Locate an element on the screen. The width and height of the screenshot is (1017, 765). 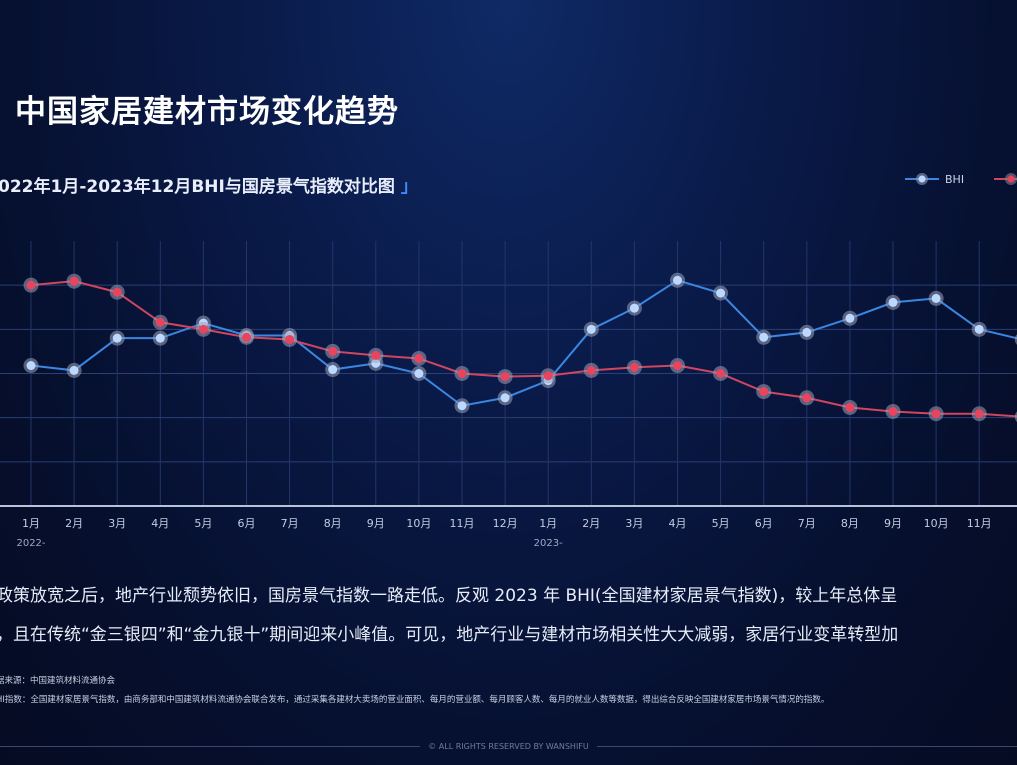
legend-item-bhi: BHI is located at coordinates (934, 179).